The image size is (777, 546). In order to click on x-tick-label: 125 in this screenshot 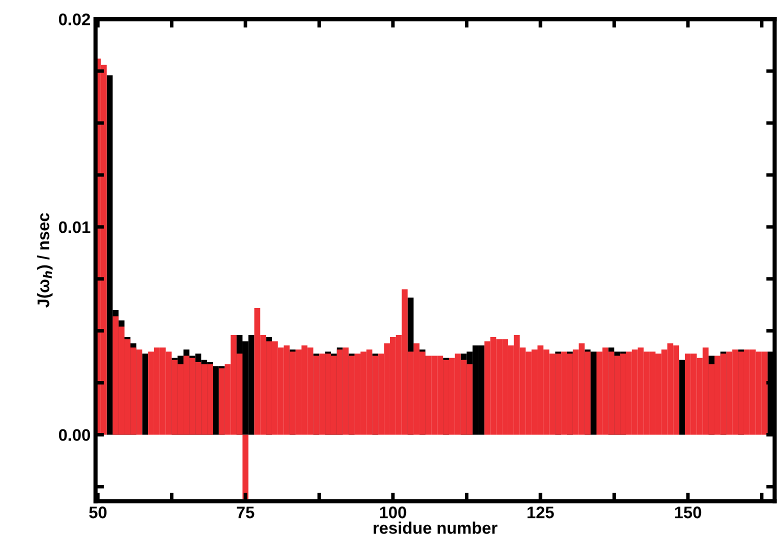, I will do `click(541, 512)`.